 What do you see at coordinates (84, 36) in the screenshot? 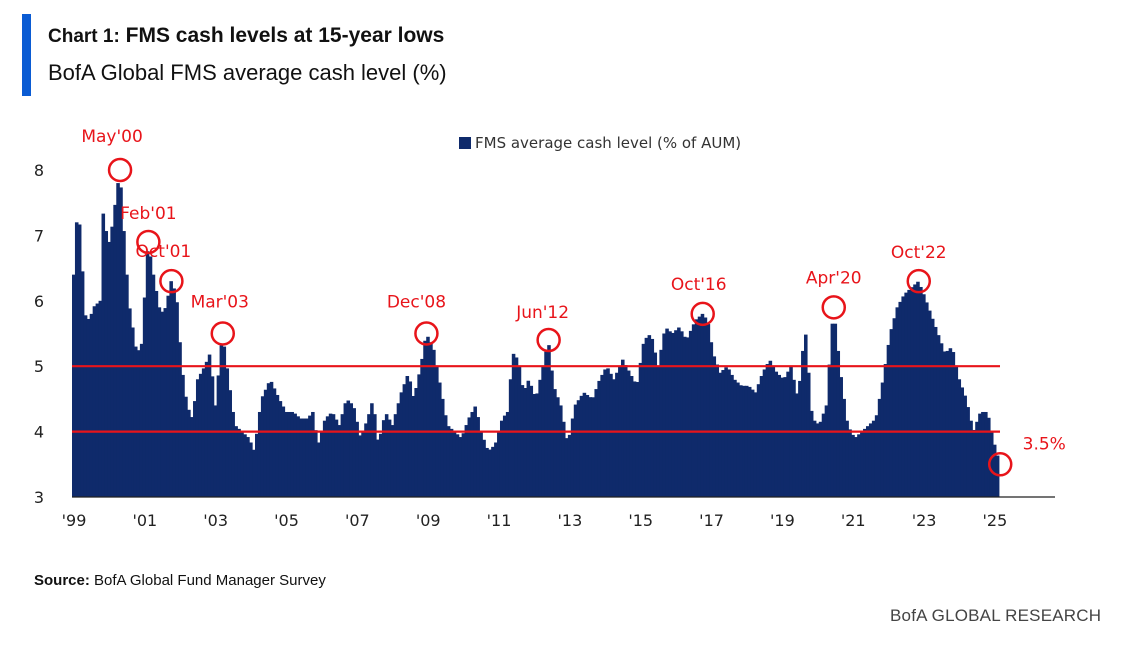
I see `chart-title-prefix: Chart 1:` at bounding box center [84, 36].